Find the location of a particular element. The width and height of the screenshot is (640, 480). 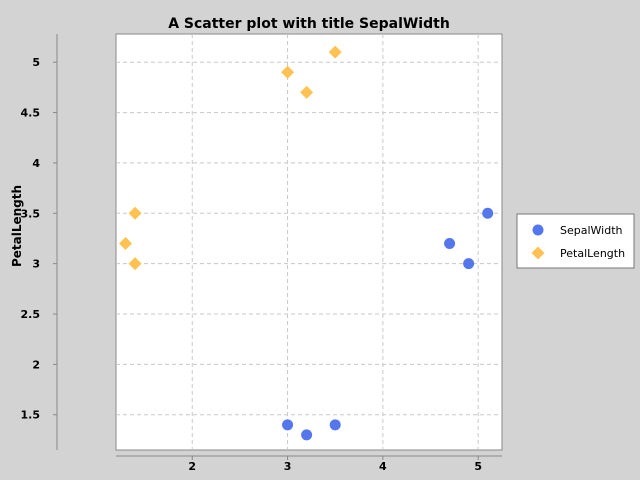

legend-label-sepalwidth: SepalWidth is located at coordinates (591, 230).